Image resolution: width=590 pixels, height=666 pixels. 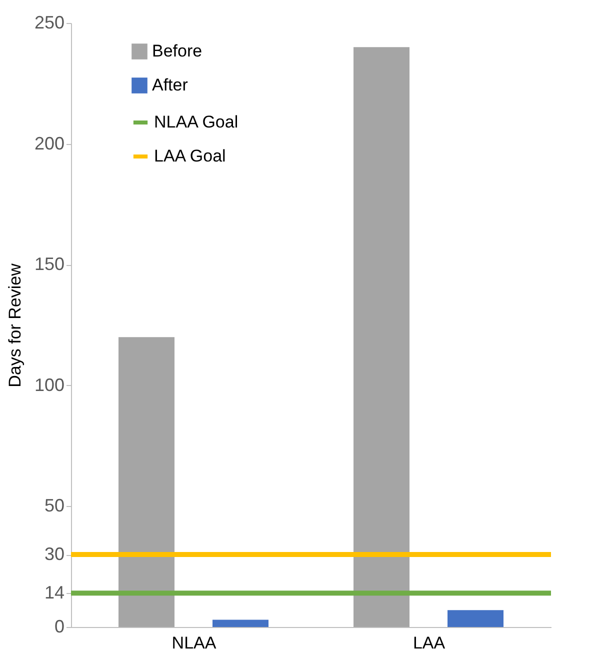 I want to click on y-tick-label: 0, so click(x=59, y=626).